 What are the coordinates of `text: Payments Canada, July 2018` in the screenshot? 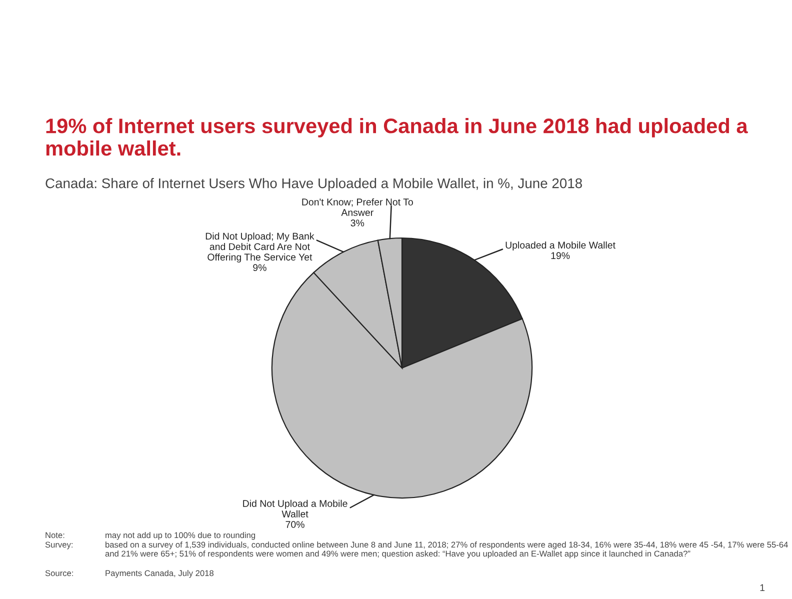 It's located at (160, 574).